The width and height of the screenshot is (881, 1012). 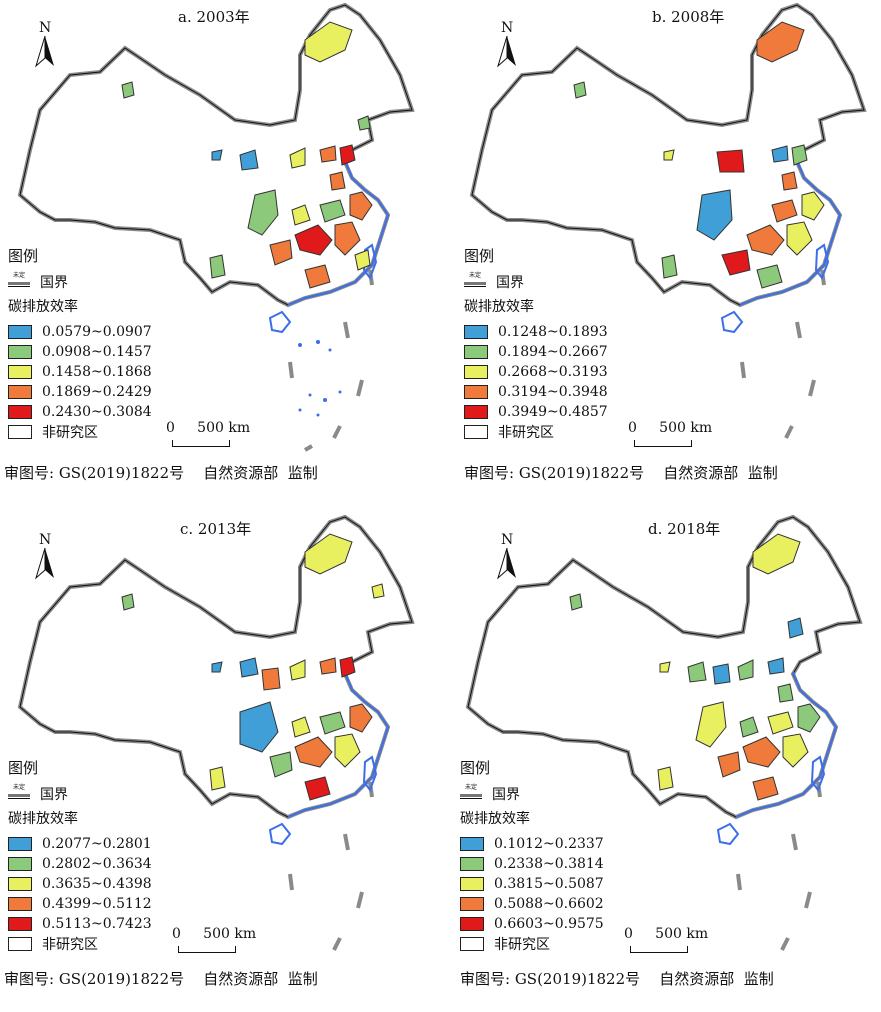 I want to click on legend-item: 0.5113~0.7423, so click(x=80, y=924).